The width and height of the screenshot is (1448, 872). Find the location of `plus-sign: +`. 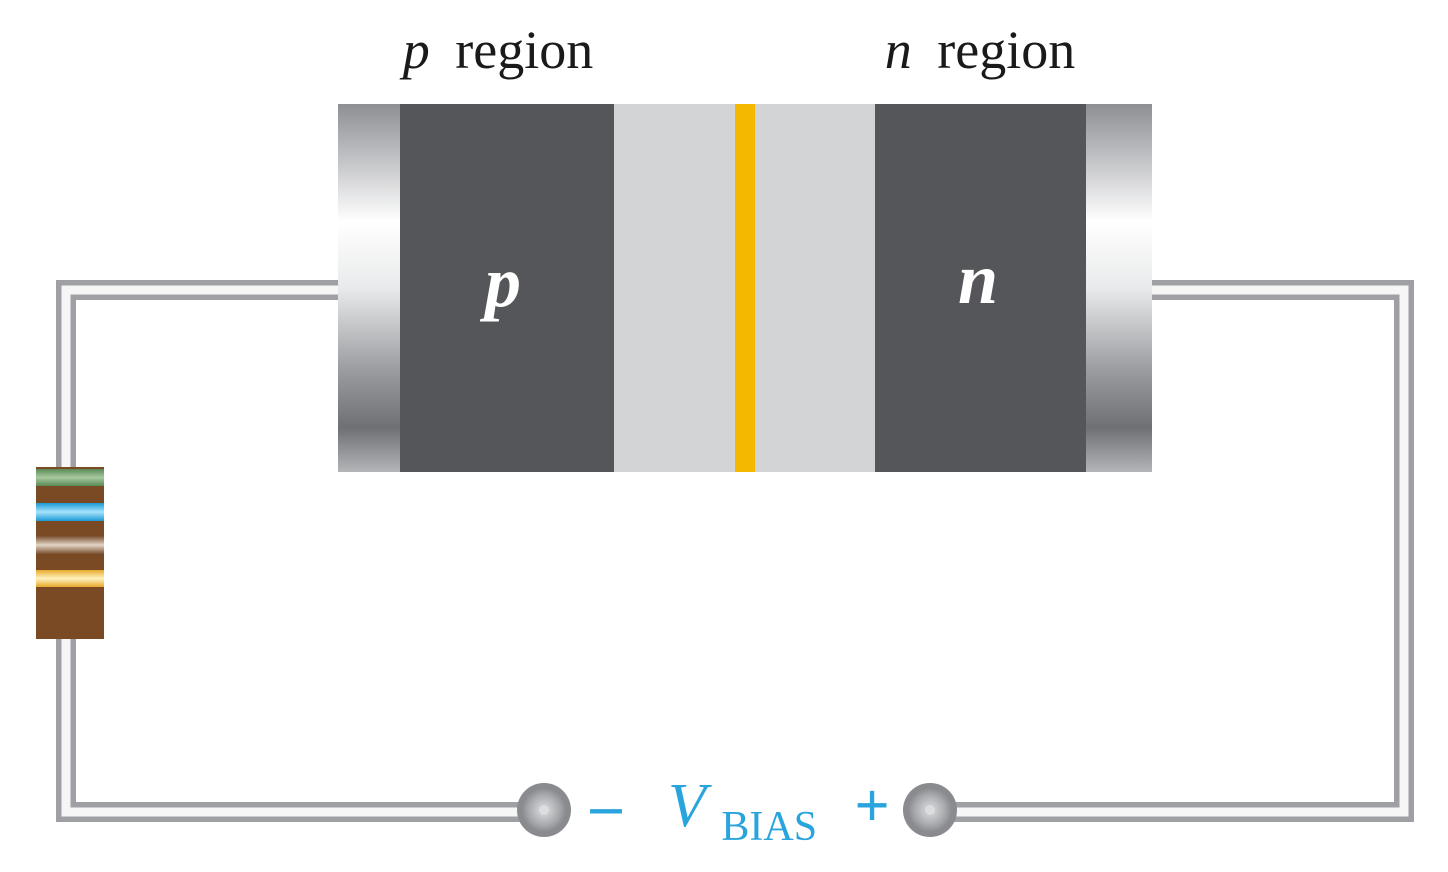

plus-sign: + is located at coordinates (871, 806).